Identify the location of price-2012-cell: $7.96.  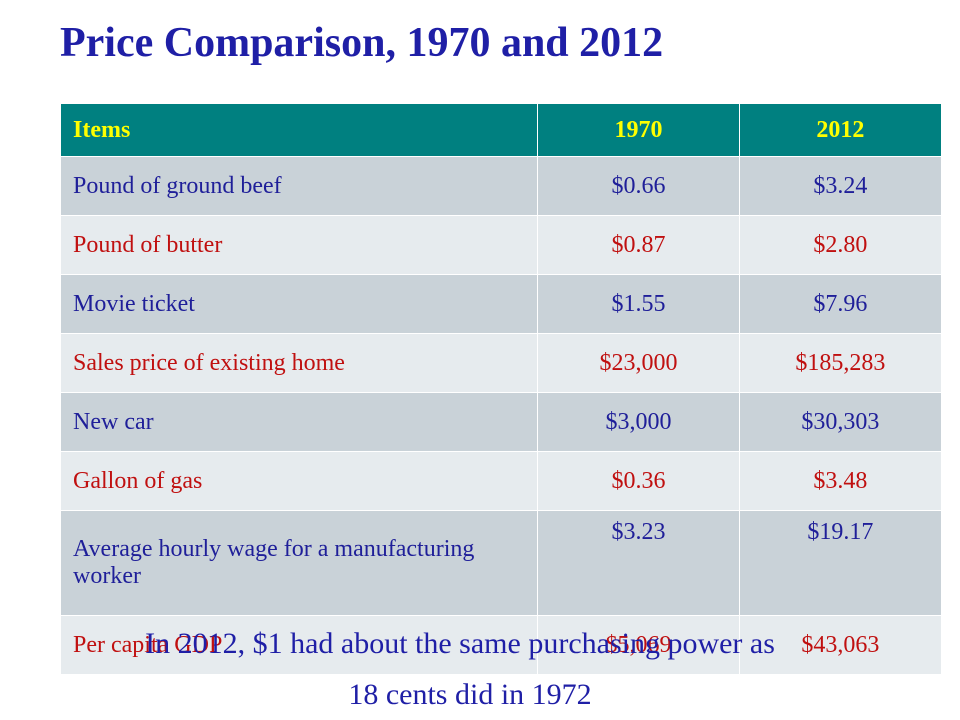
(840, 304).